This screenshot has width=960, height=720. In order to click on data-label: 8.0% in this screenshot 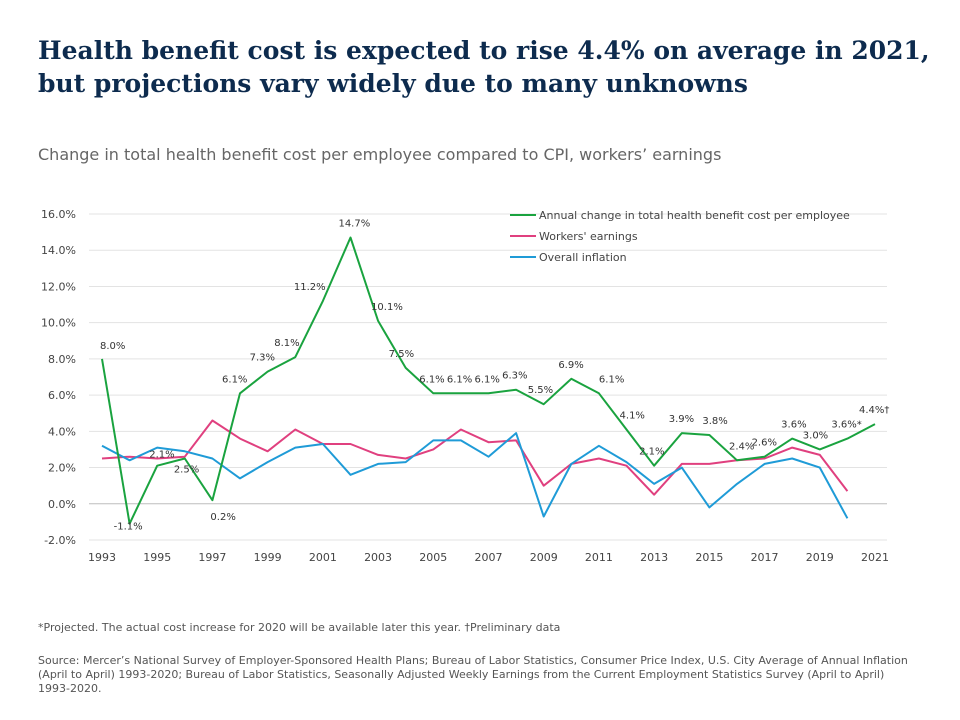, I will do `click(112, 346)`.